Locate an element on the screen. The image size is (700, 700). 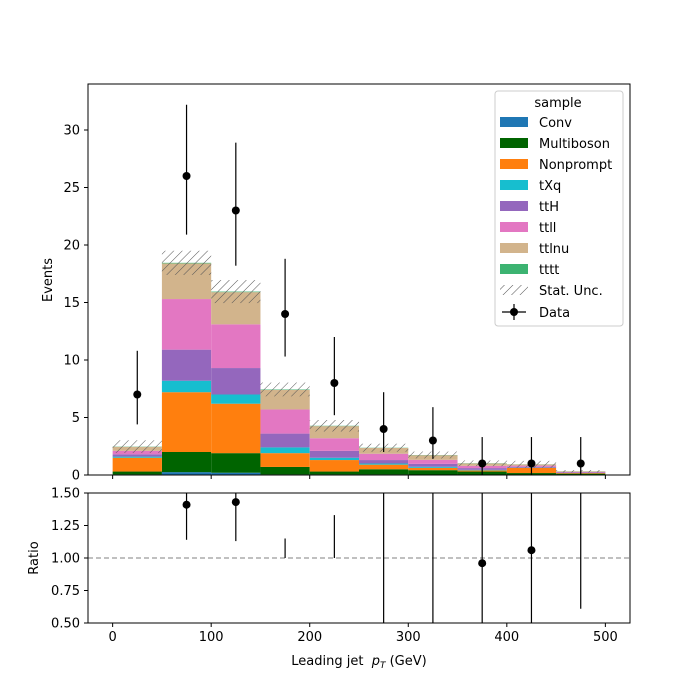
legend-marker-data is located at coordinates (514, 312).